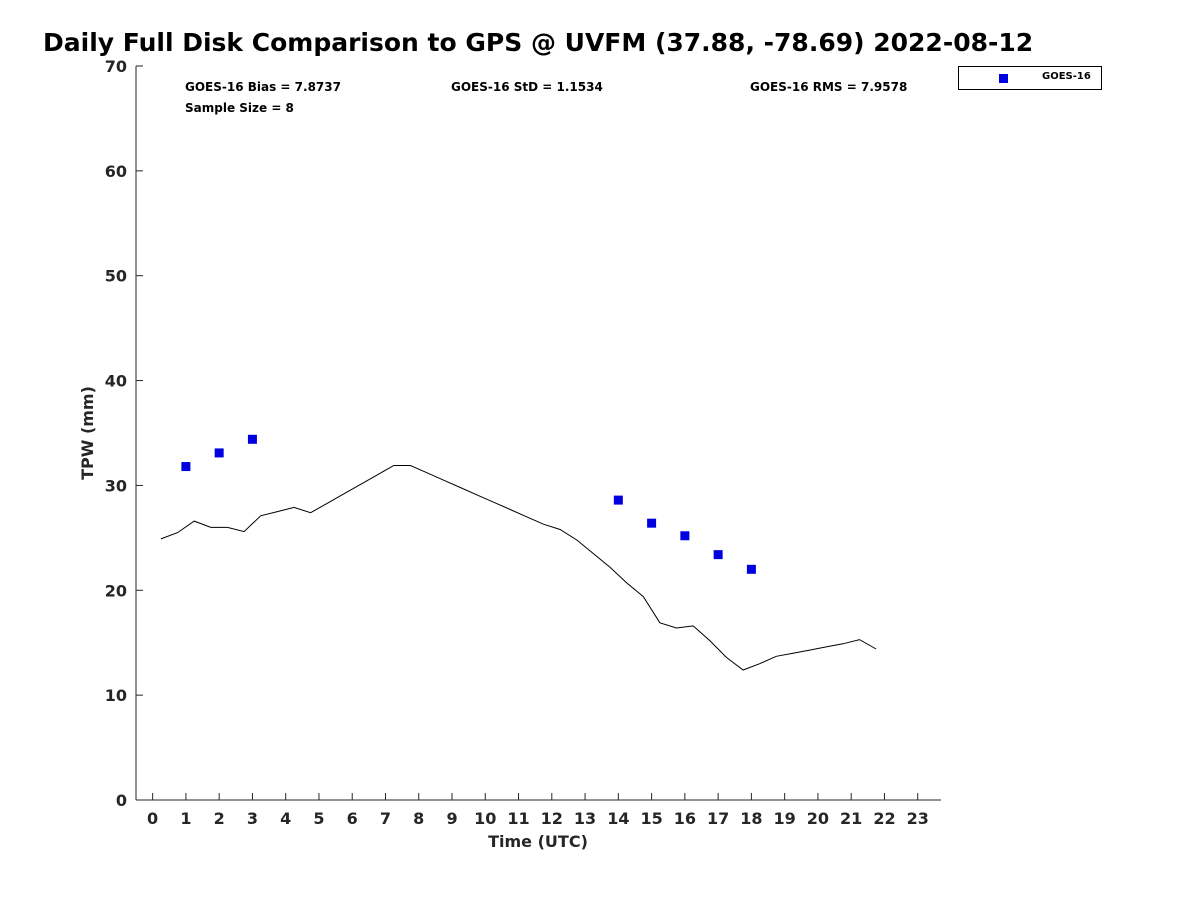  I want to click on x-tick-label: 8, so click(418, 818).